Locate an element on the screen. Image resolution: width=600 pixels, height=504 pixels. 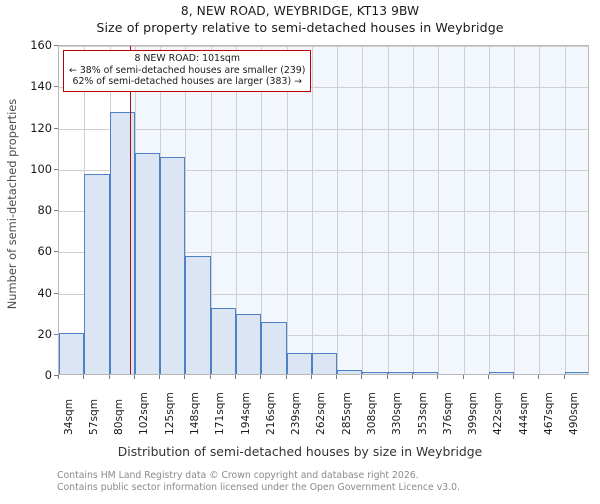
x-tick-label-285sqm: 285sqm is located at coordinates (346, 413).